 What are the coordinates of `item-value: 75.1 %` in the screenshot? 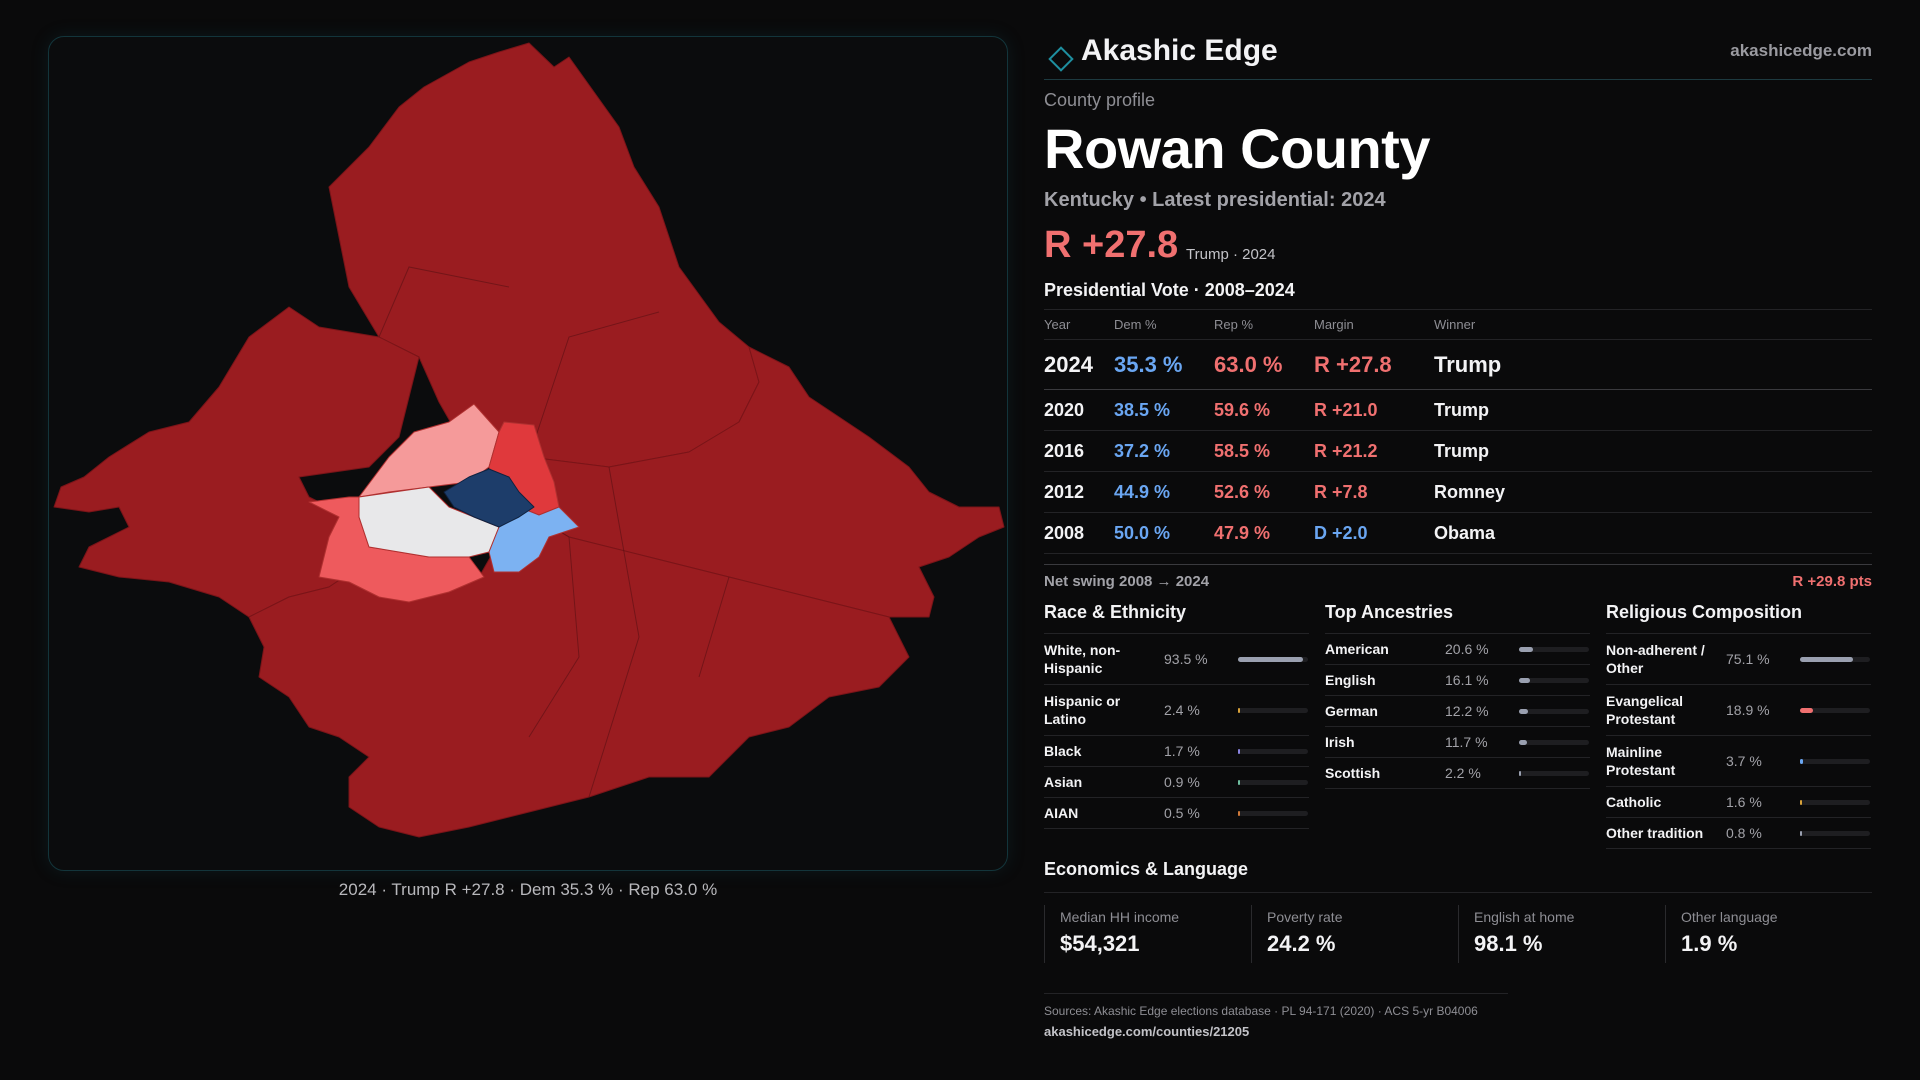 It's located at (1748, 659).